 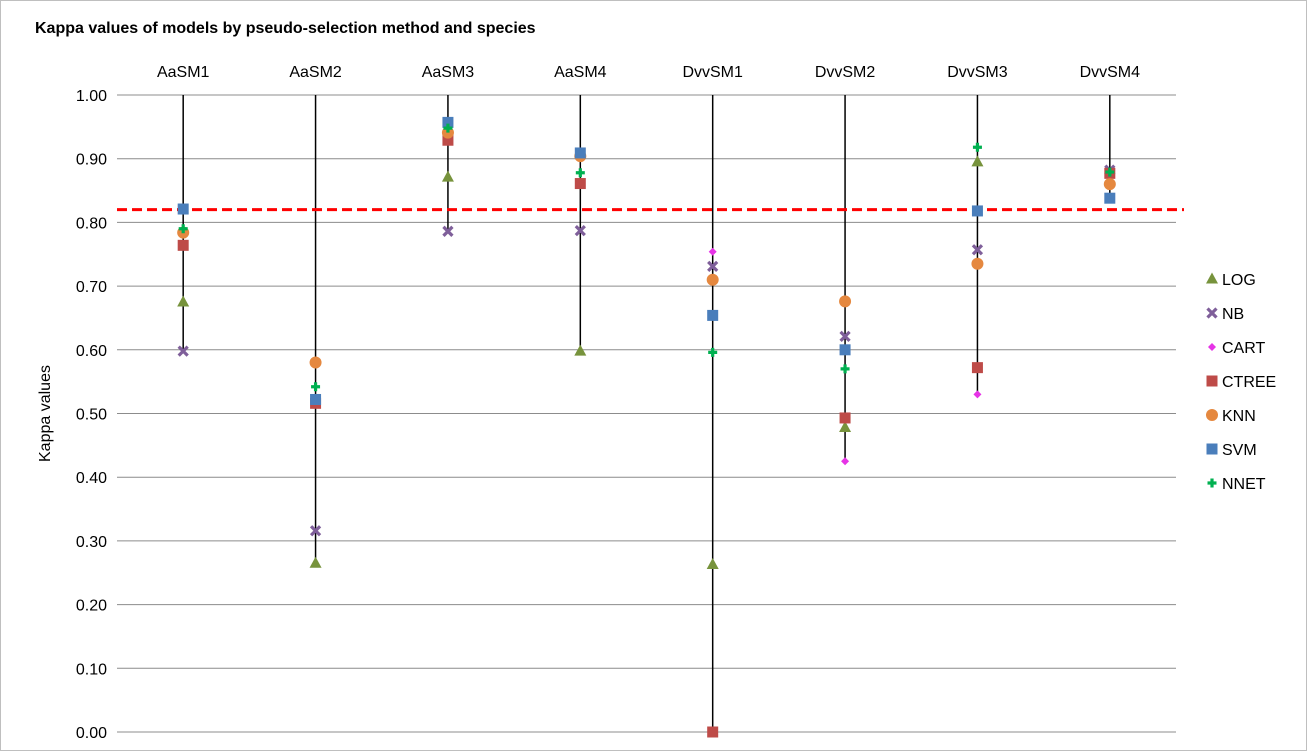 I want to click on legend-marker-cart, so click(x=1212, y=347).